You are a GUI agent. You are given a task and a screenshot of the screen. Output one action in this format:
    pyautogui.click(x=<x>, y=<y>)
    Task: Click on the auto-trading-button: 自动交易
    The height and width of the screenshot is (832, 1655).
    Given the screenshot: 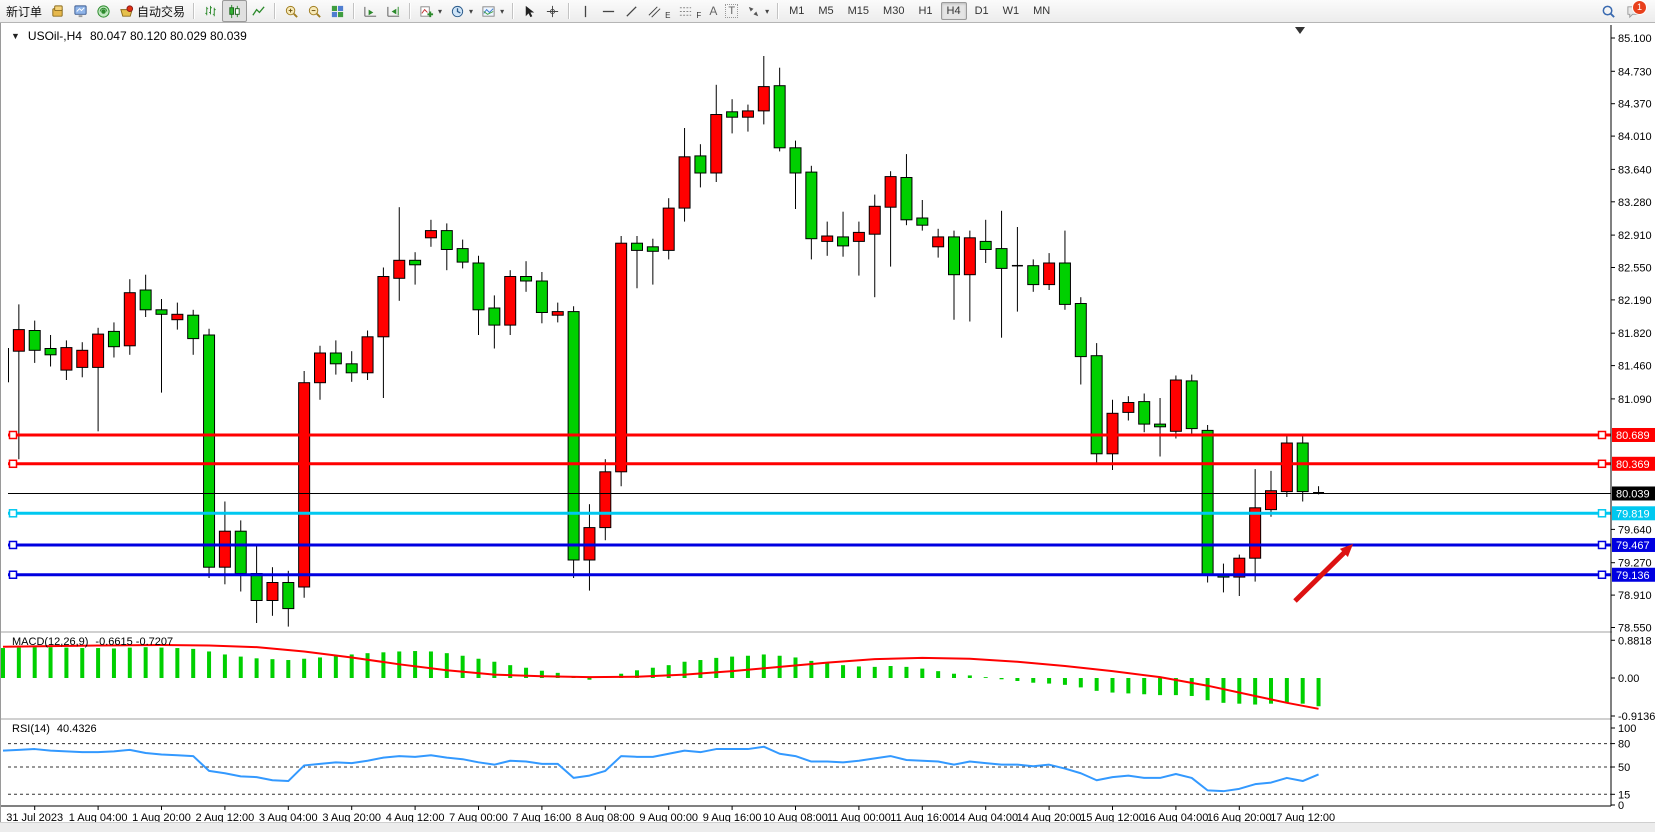 What is the action you would take?
    pyautogui.click(x=152, y=11)
    